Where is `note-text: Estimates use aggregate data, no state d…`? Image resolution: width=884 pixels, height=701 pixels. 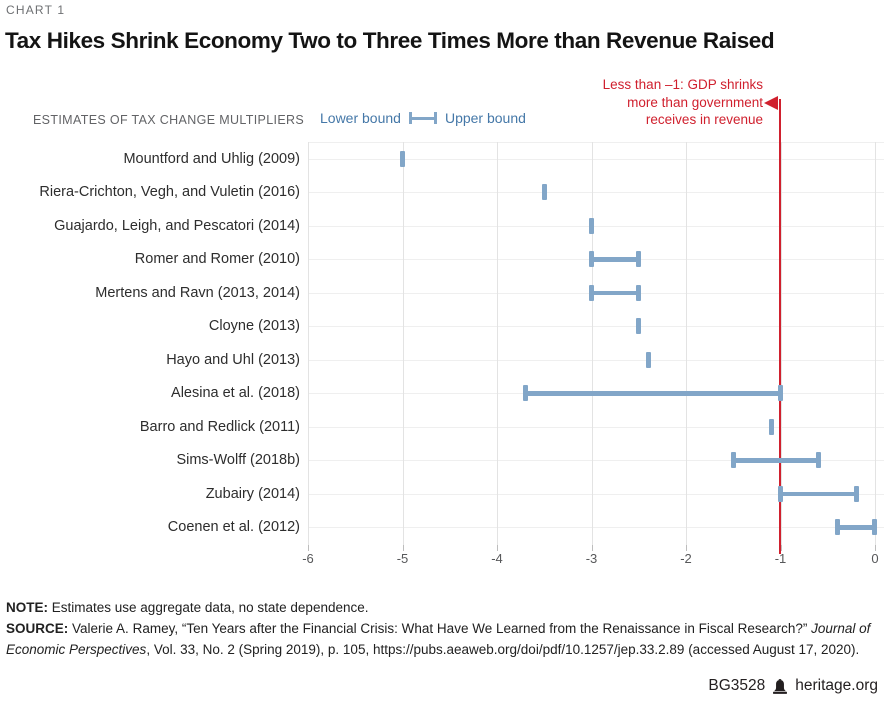
note-text: Estimates use aggregate data, no state d… is located at coordinates (210, 607).